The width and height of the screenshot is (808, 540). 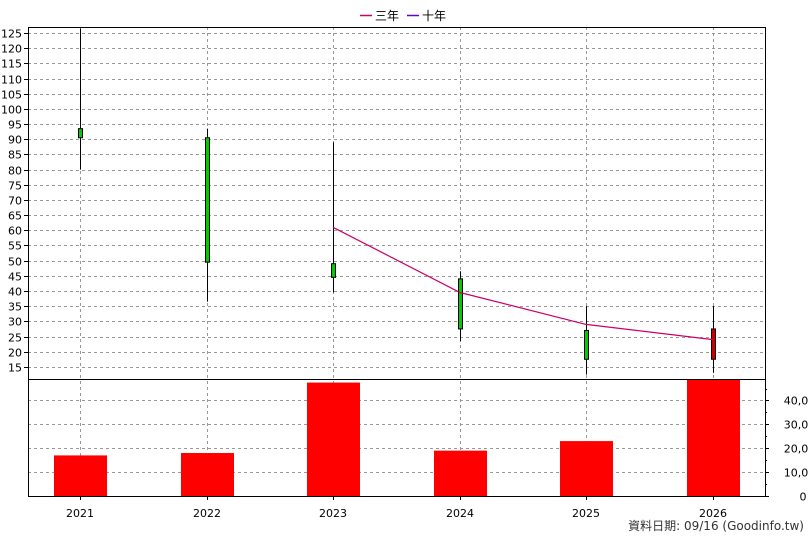 I want to click on price-tick-label: 50, so click(x=15, y=262).